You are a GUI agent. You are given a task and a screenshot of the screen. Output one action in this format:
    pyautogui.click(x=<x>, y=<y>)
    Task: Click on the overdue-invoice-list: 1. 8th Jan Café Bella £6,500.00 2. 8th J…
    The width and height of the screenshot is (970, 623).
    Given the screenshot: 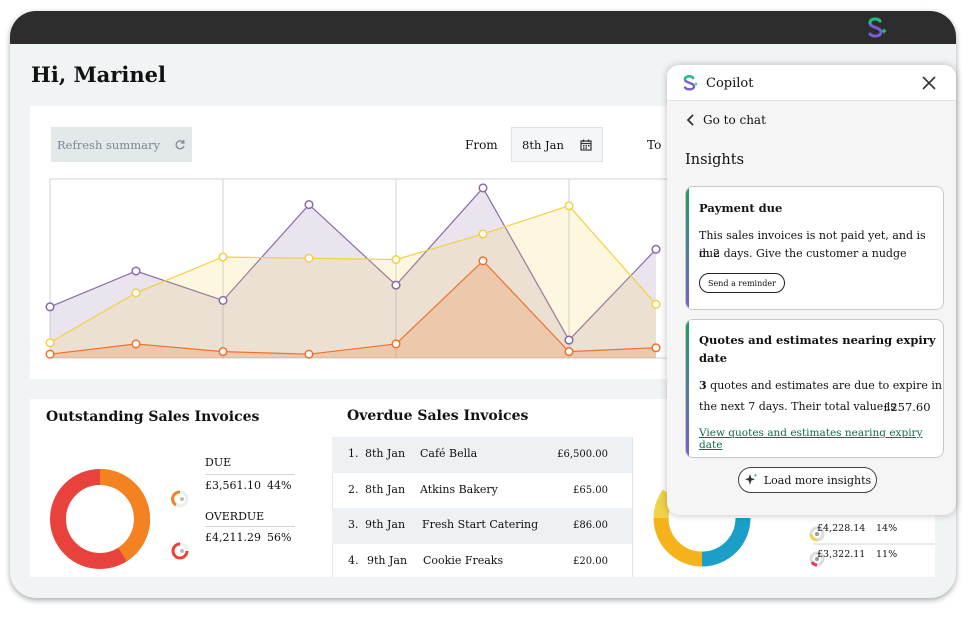 What is the action you would take?
    pyautogui.click(x=482, y=508)
    